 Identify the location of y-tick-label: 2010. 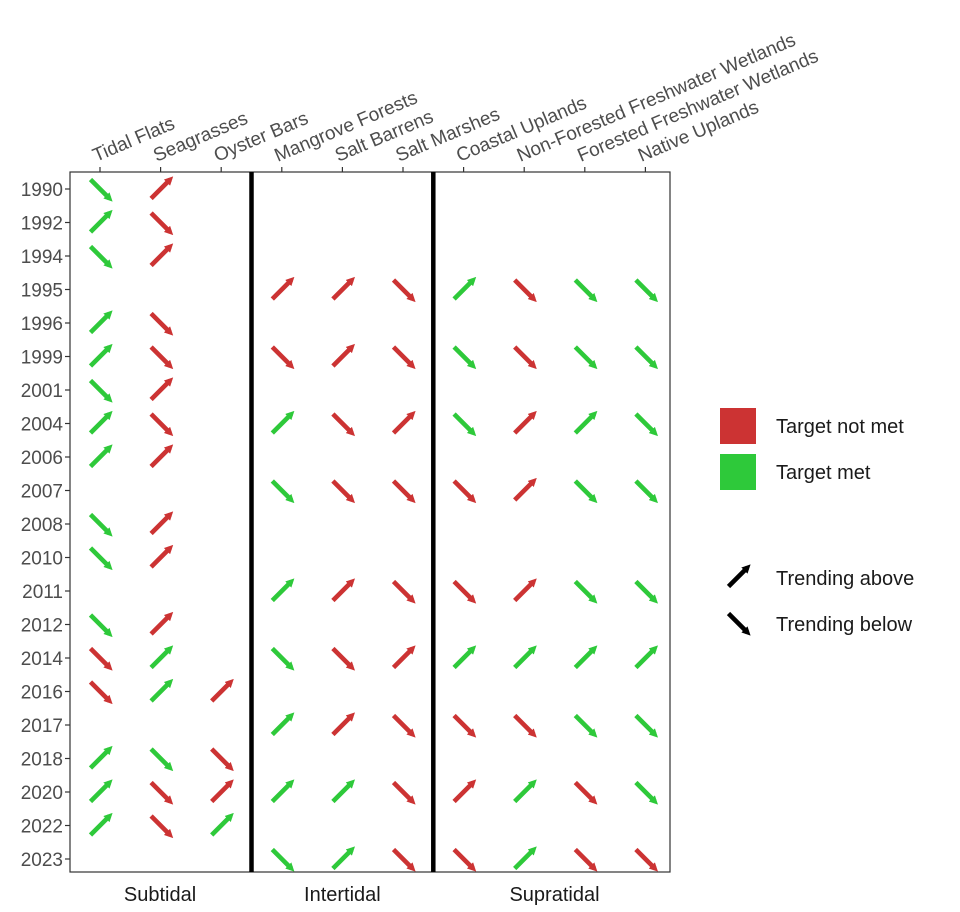
(42, 559).